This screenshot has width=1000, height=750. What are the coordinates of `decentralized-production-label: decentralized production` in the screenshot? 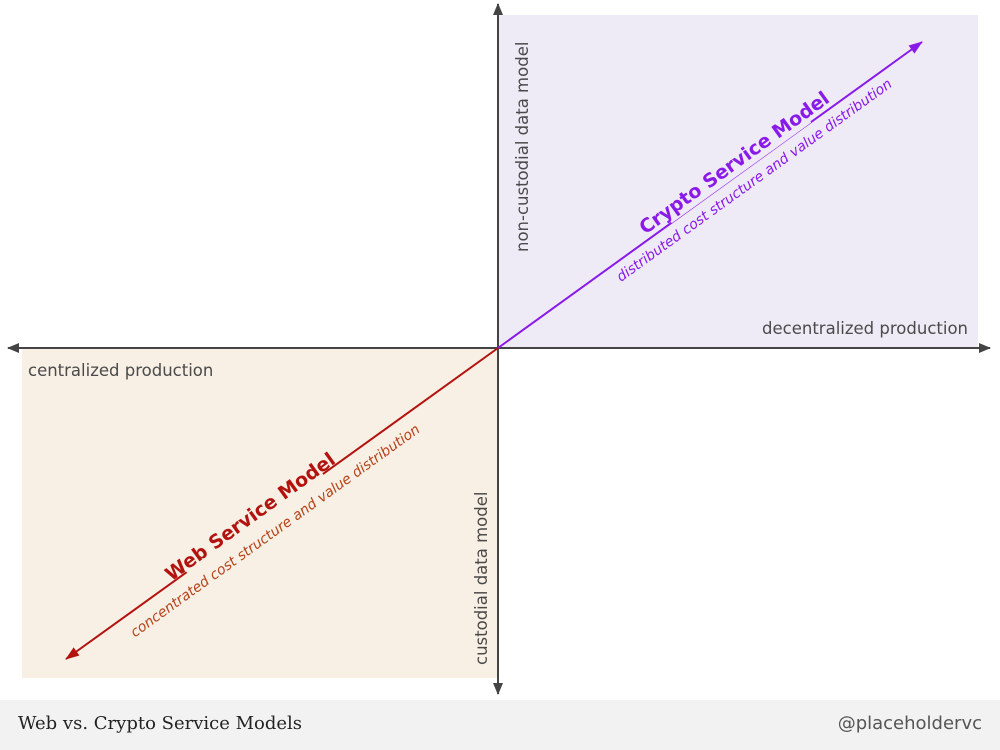 It's located at (865, 328).